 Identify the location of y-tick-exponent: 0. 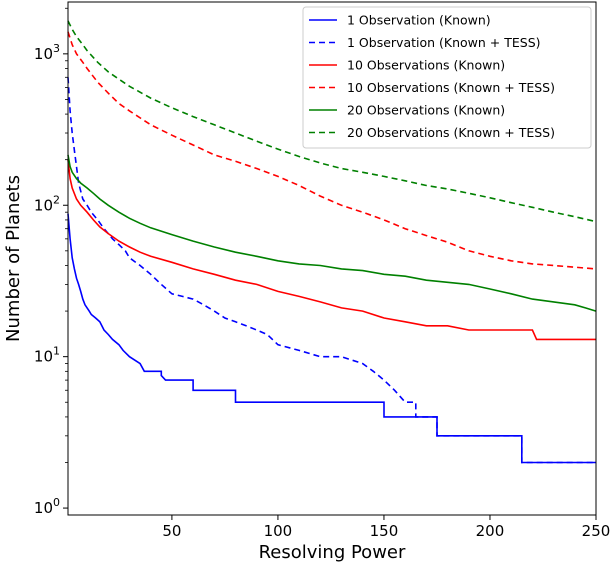
(56, 502).